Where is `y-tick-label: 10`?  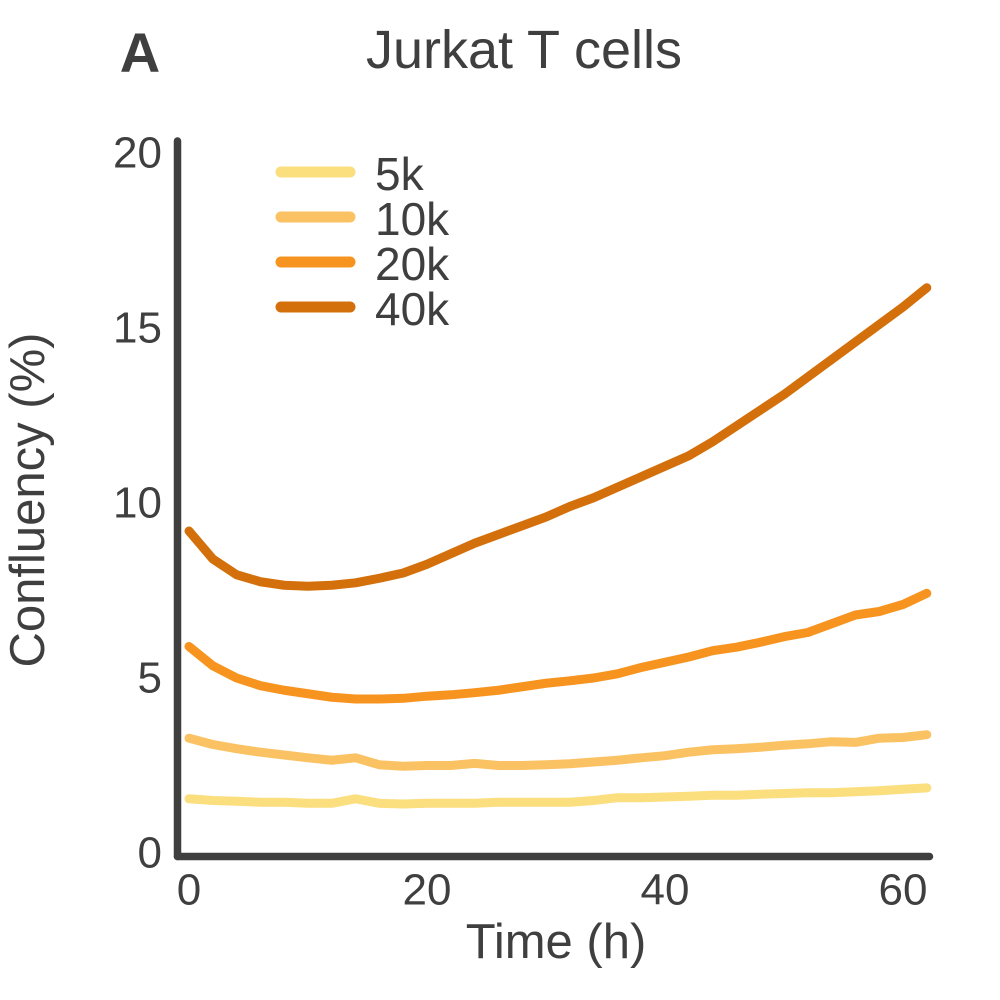 y-tick-label: 10 is located at coordinates (137, 503).